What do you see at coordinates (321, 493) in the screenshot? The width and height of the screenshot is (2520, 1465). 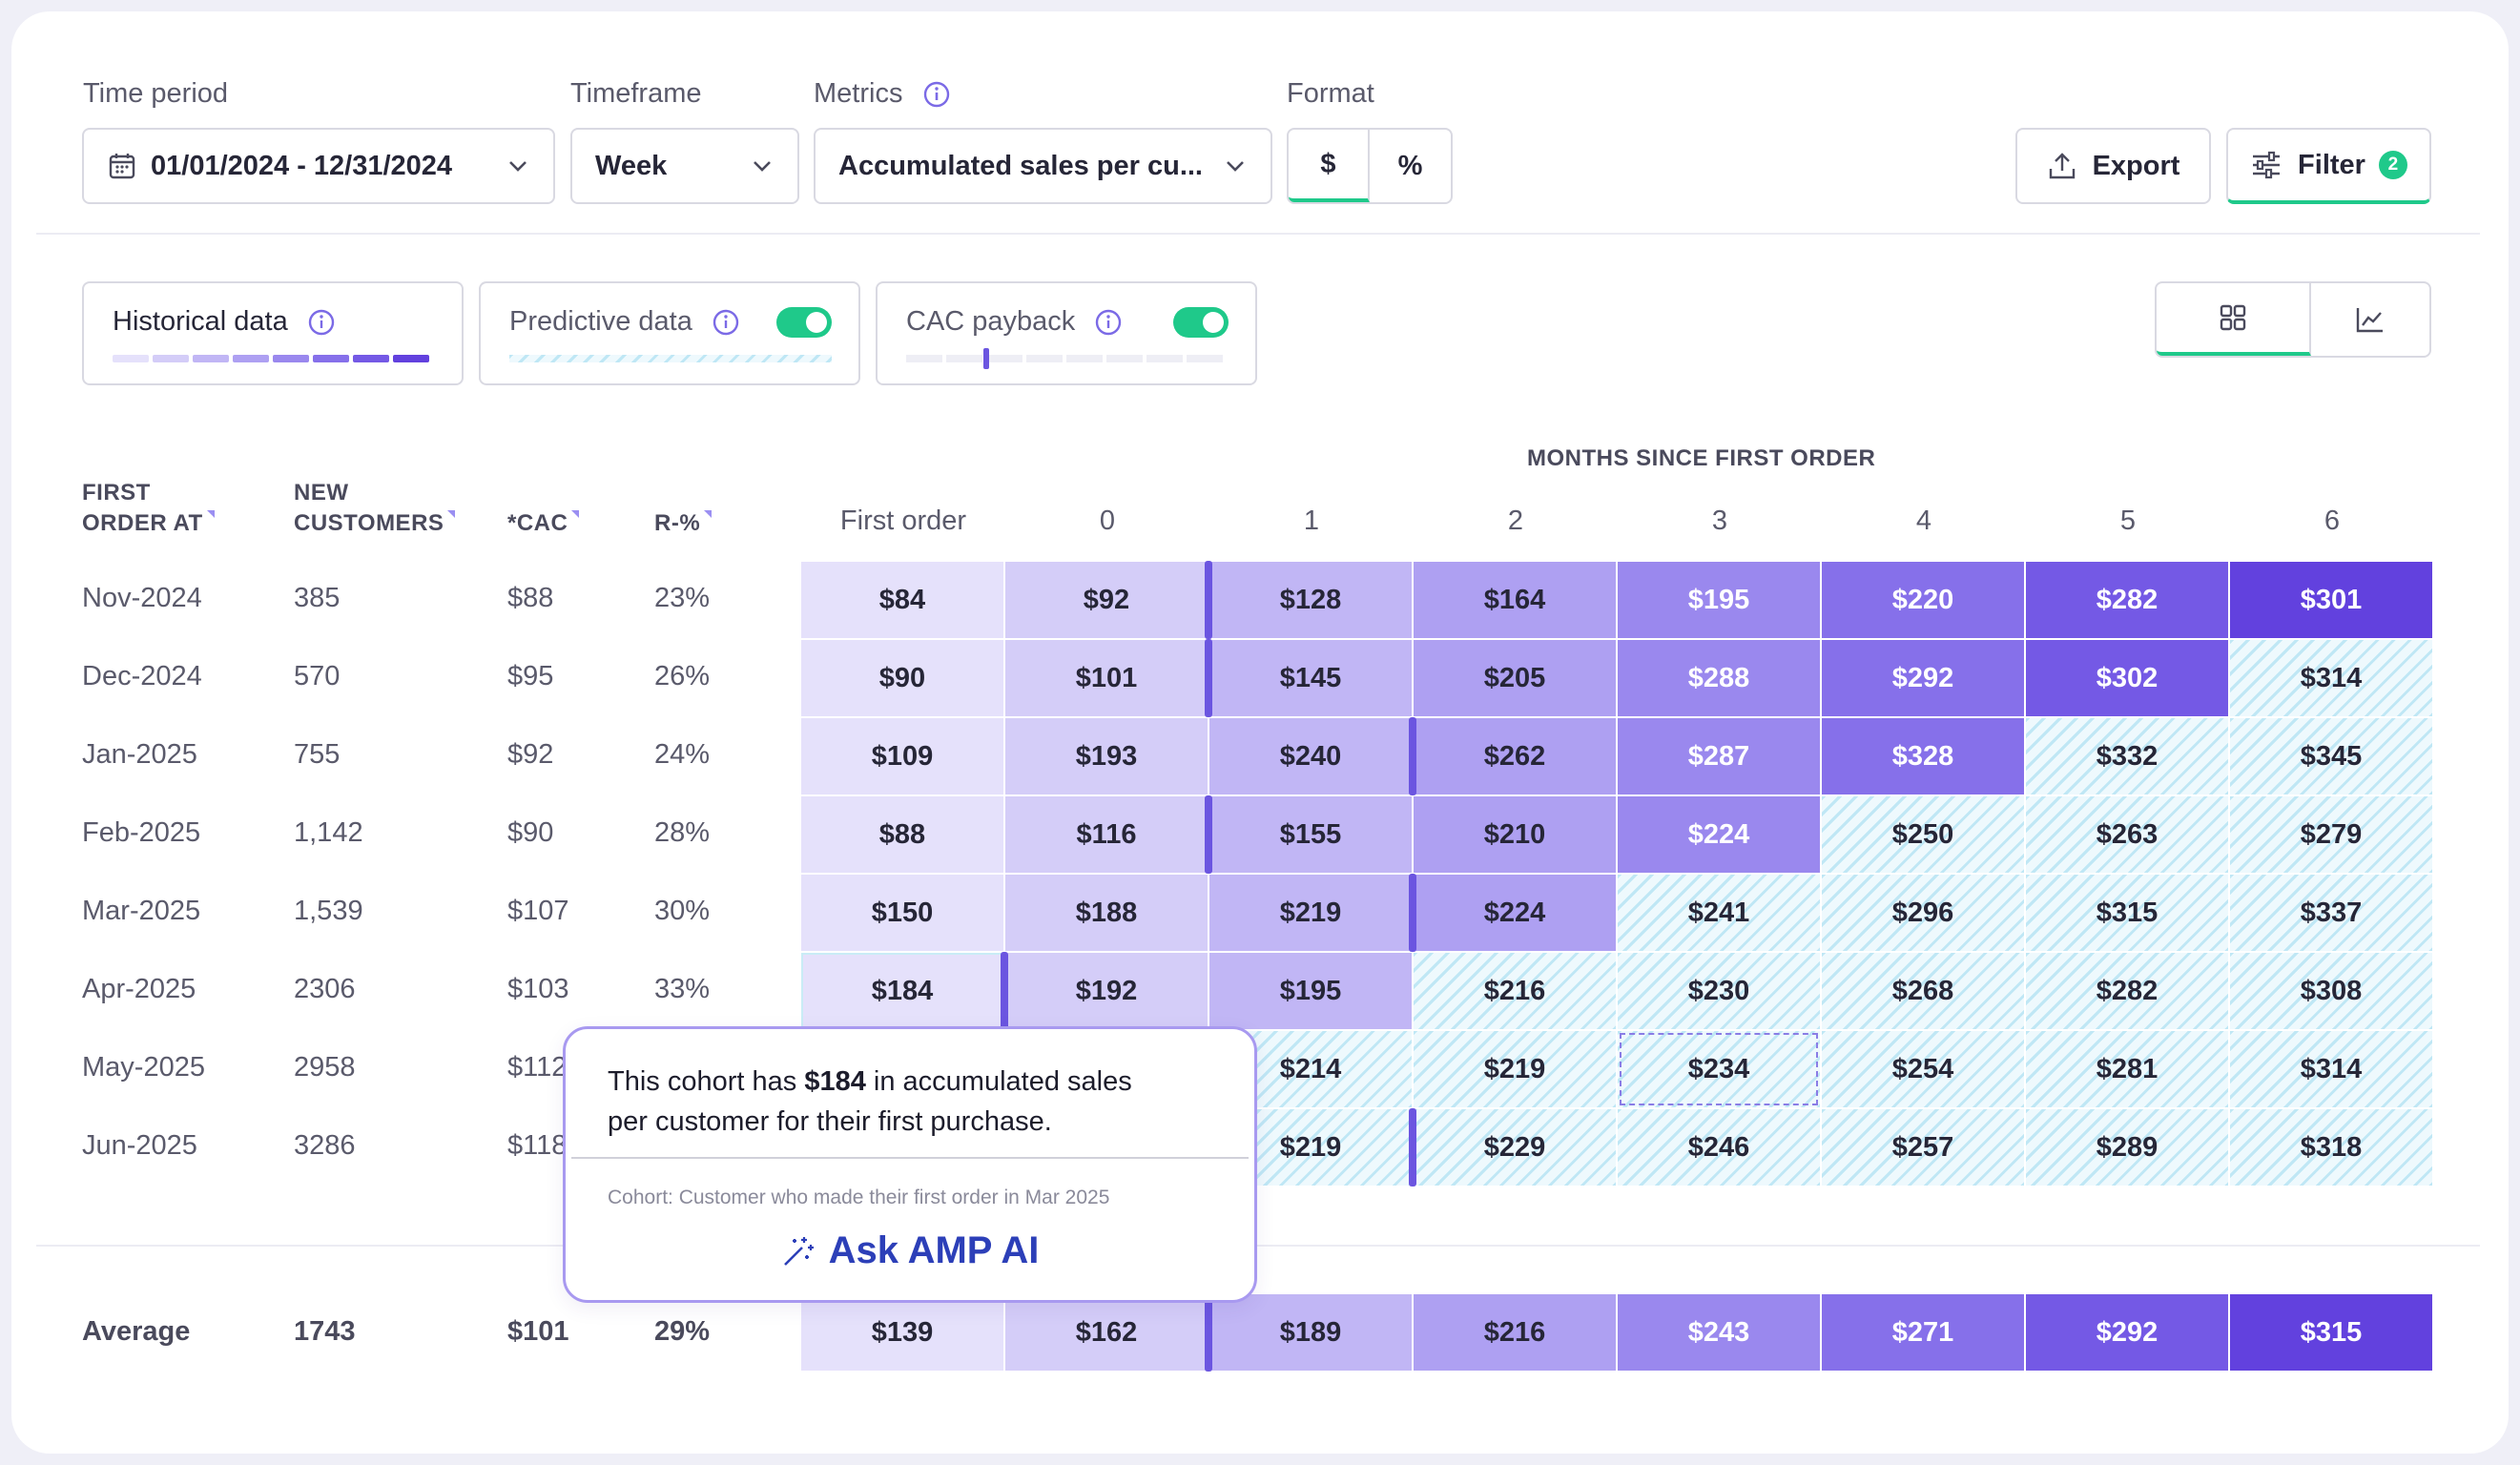 I see `new-customers-header-line1: NEW` at bounding box center [321, 493].